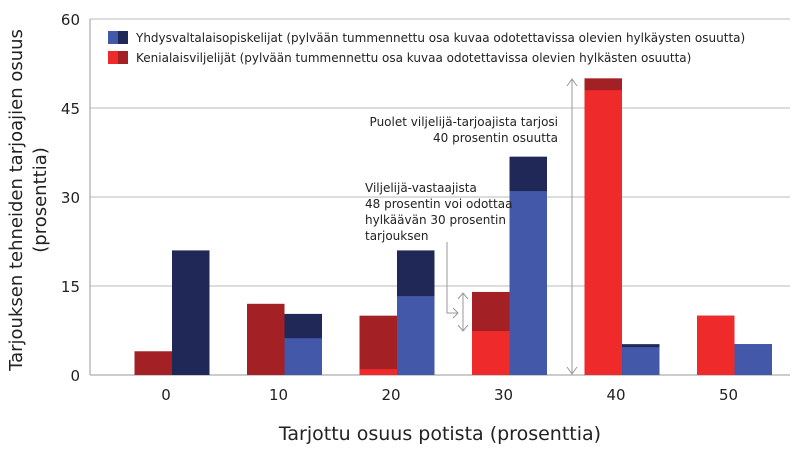 The image size is (810, 449). I want to click on annotation-text: tarjouksen, so click(396, 236).